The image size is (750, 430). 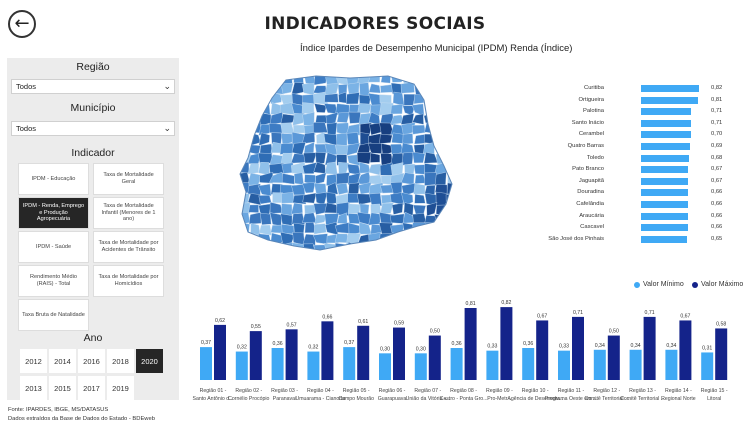 What do you see at coordinates (717, 99) in the screenshot?
I see `municipio-value: 0,81` at bounding box center [717, 99].